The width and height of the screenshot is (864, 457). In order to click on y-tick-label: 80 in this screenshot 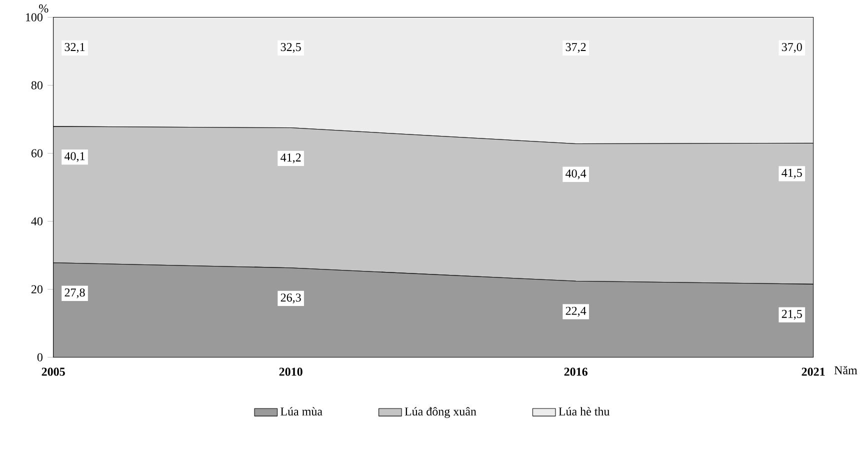, I will do `click(36, 85)`.